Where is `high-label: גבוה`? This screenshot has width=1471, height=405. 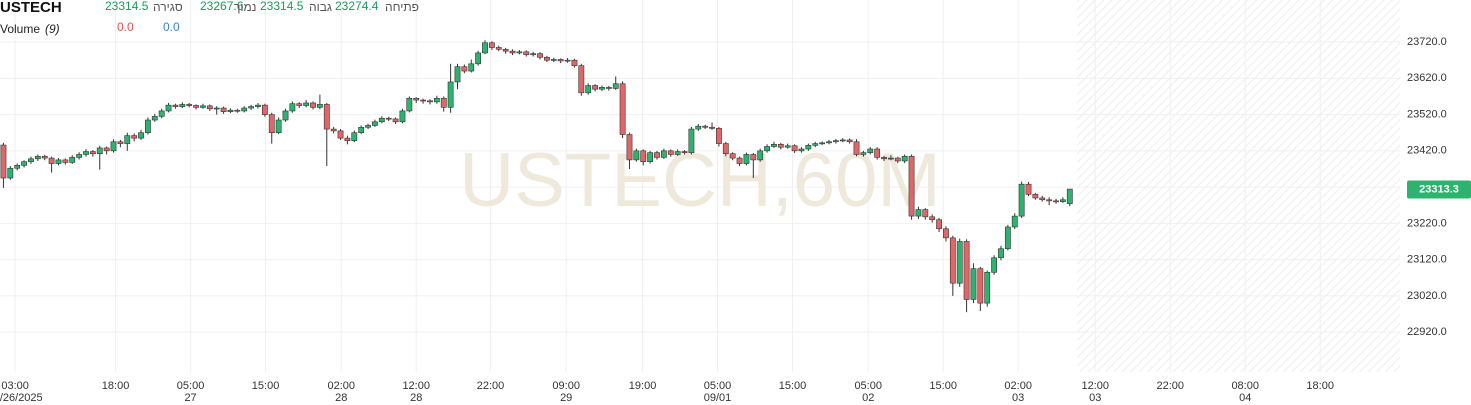
high-label: גבוה is located at coordinates (320, 7).